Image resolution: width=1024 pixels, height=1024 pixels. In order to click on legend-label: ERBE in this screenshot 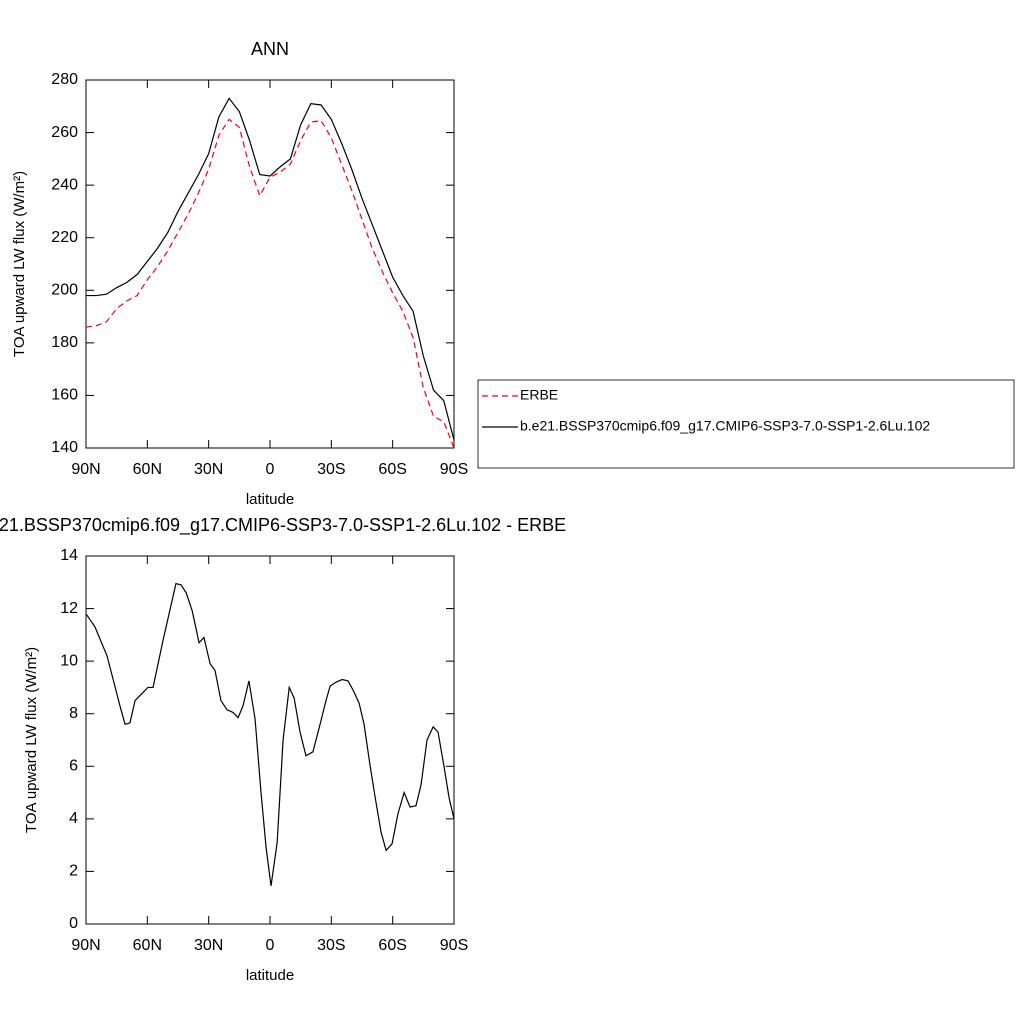, I will do `click(539, 395)`.